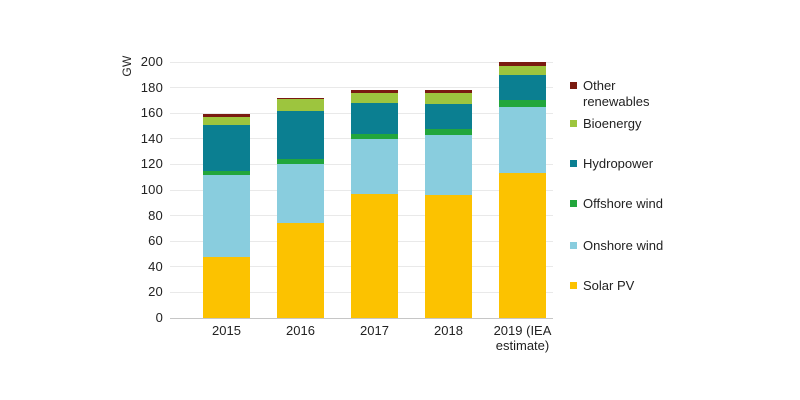 The width and height of the screenshot is (800, 400). I want to click on bar-segment-2015-onshore-wind, so click(226, 215).